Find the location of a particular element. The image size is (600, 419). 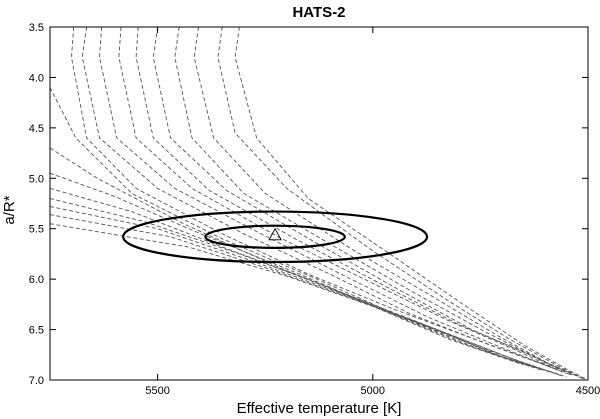

x-tick-label: 4500 is located at coordinates (588, 391).